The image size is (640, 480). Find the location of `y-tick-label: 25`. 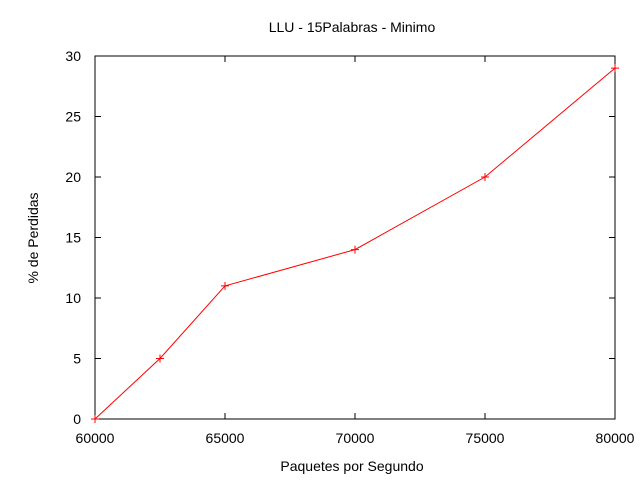

y-tick-label: 25 is located at coordinates (73, 117).